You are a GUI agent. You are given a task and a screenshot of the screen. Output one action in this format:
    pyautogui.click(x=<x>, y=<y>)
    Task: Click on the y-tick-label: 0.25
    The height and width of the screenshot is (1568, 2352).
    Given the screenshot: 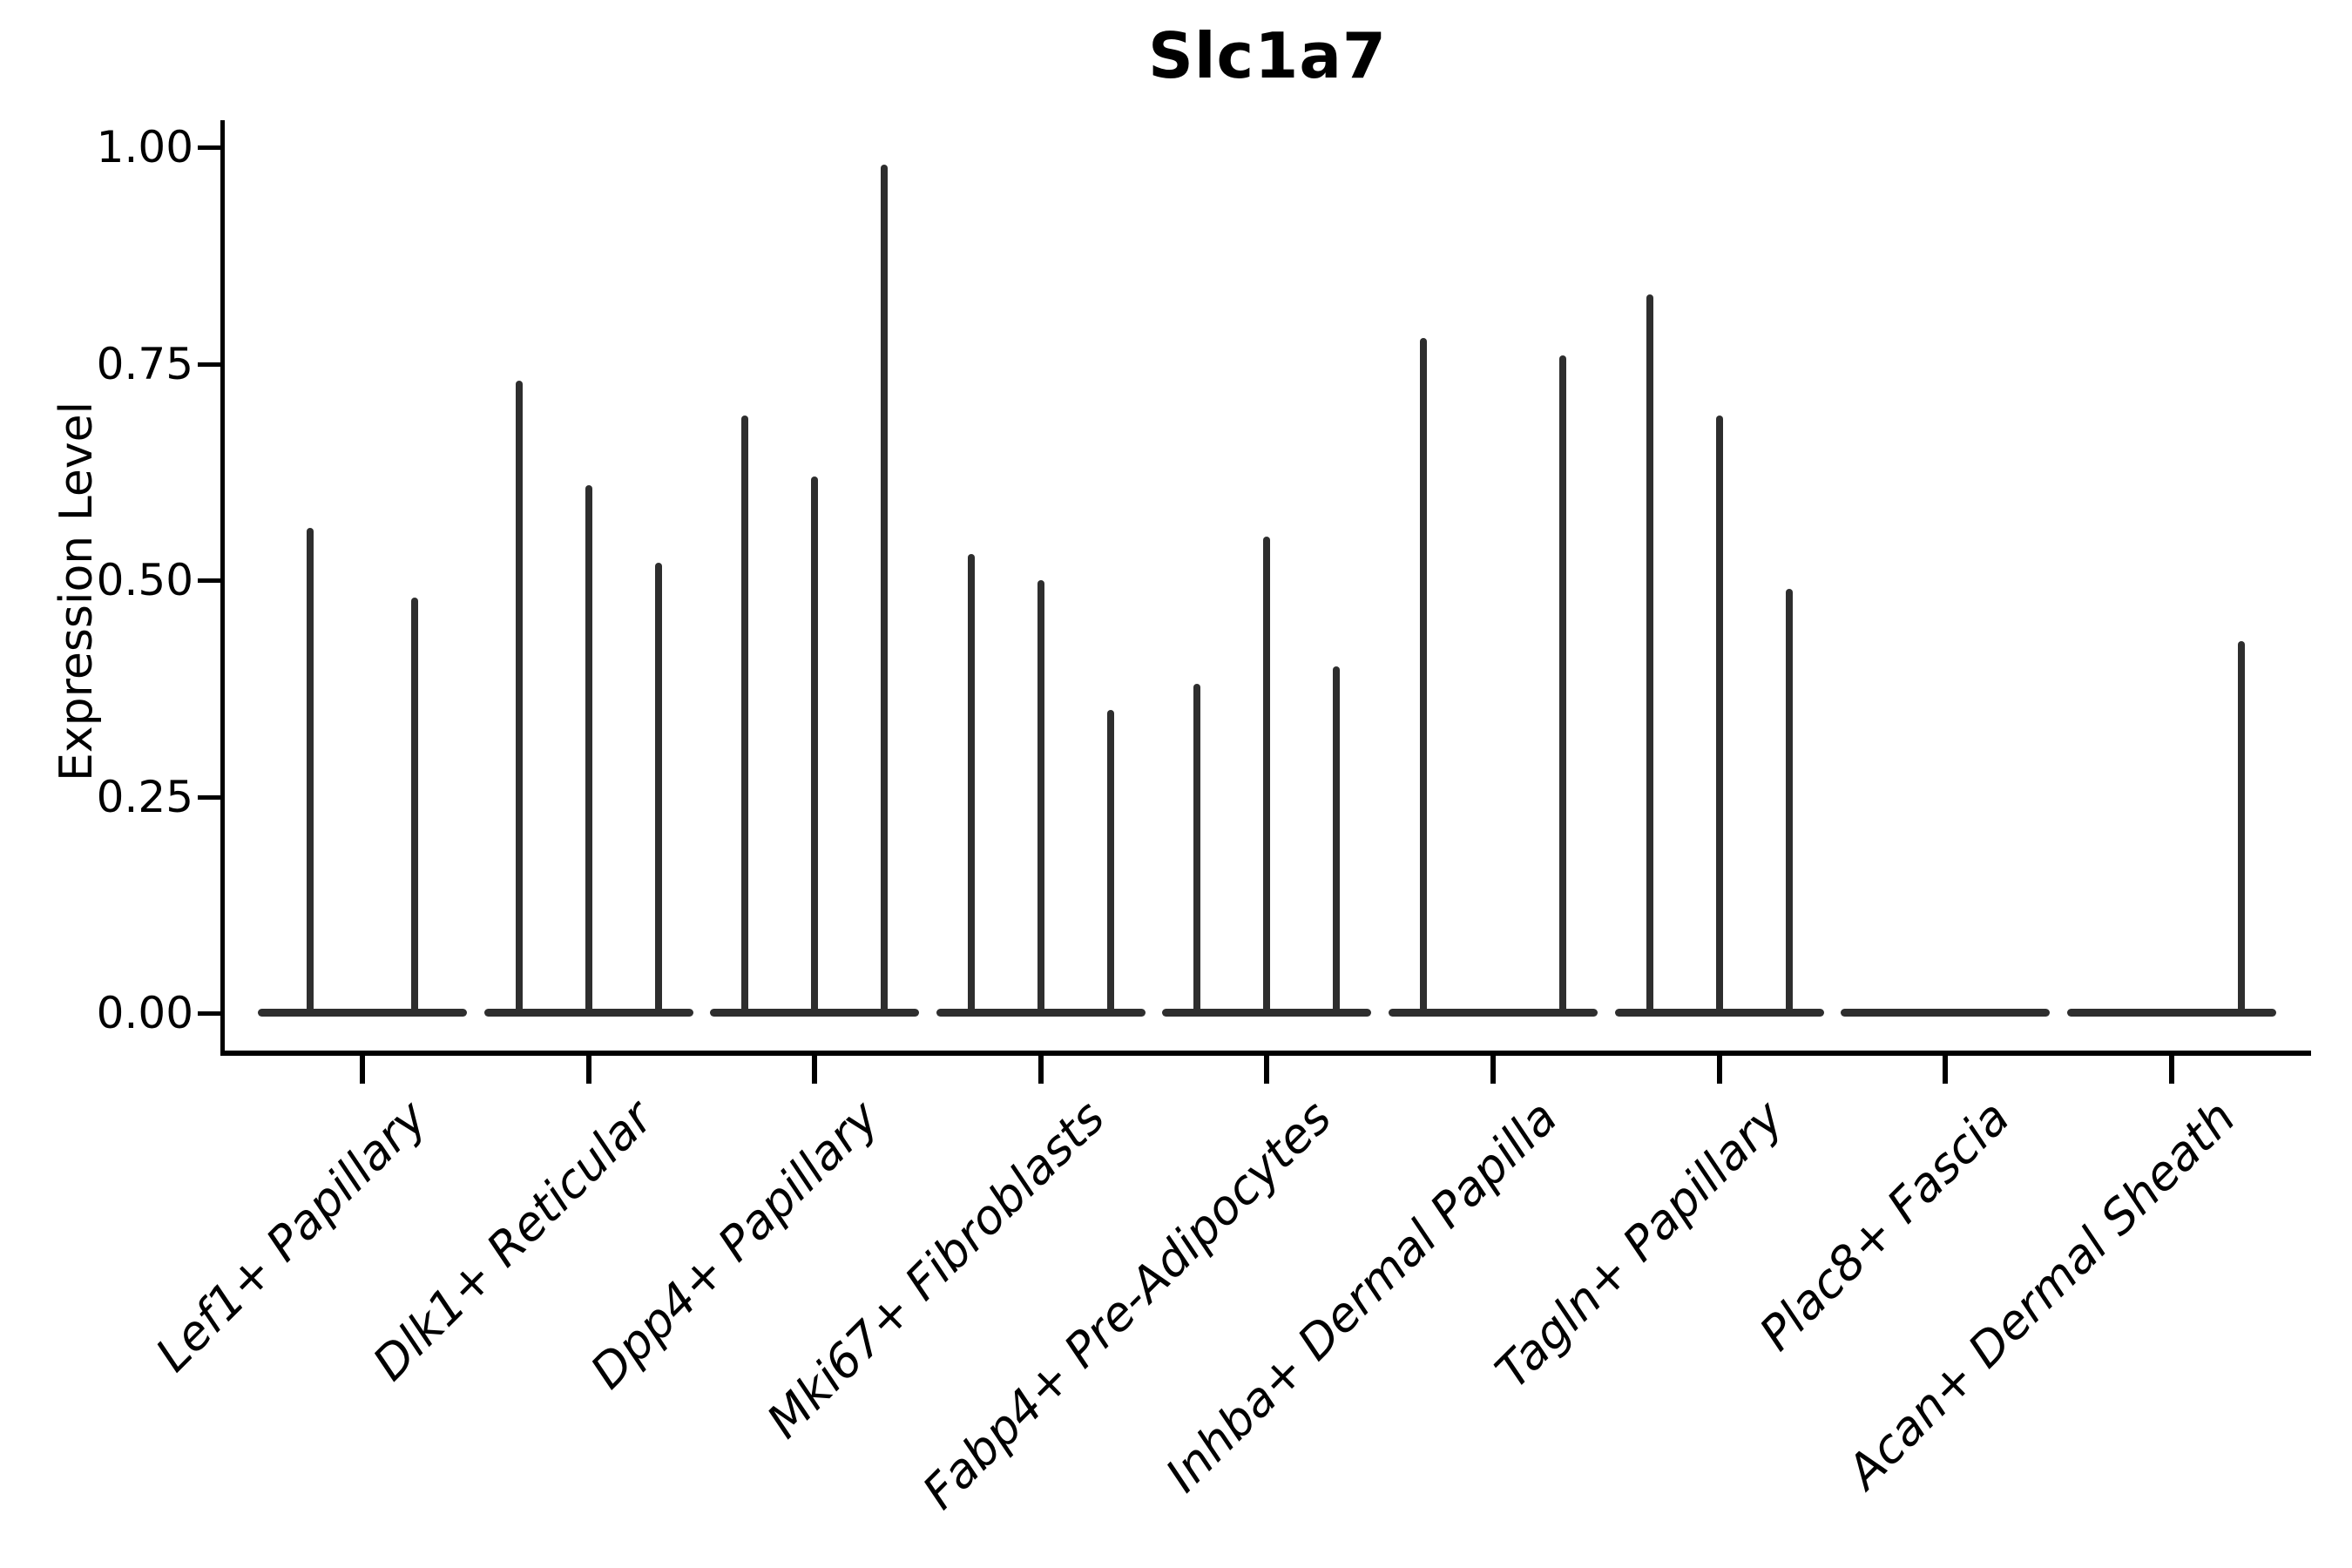 What is the action you would take?
    pyautogui.click(x=145, y=796)
    